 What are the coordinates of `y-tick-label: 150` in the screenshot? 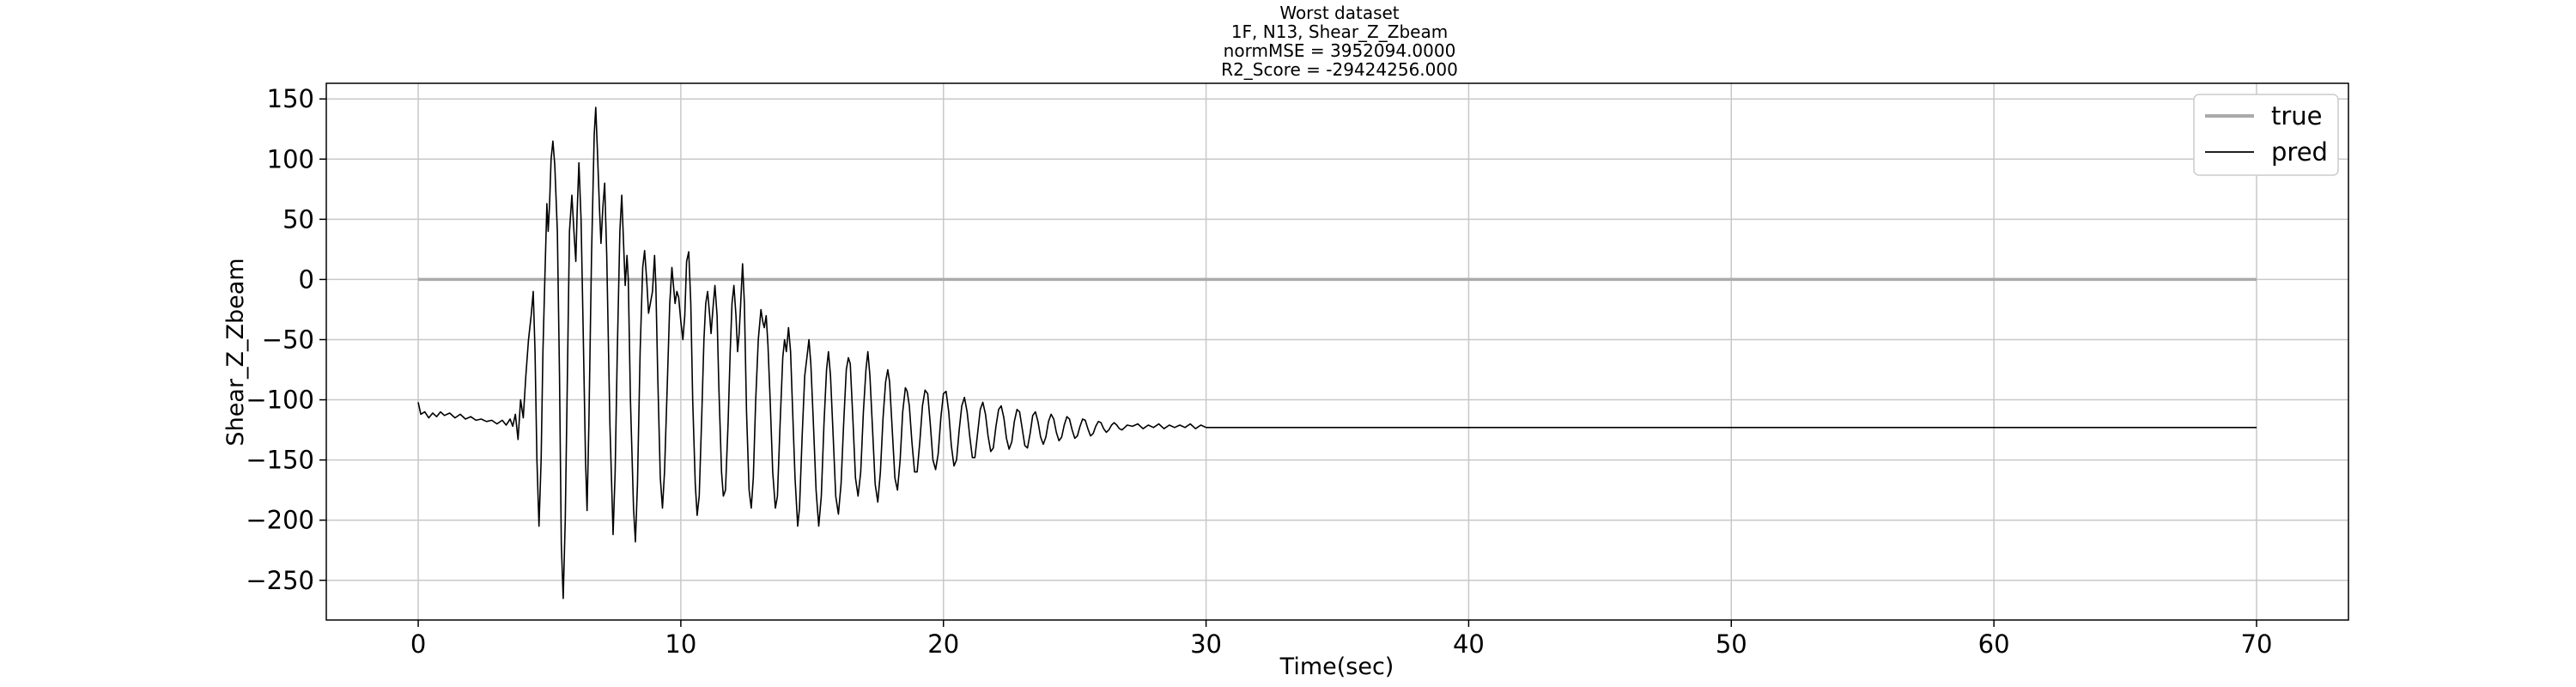 It's located at (291, 98).